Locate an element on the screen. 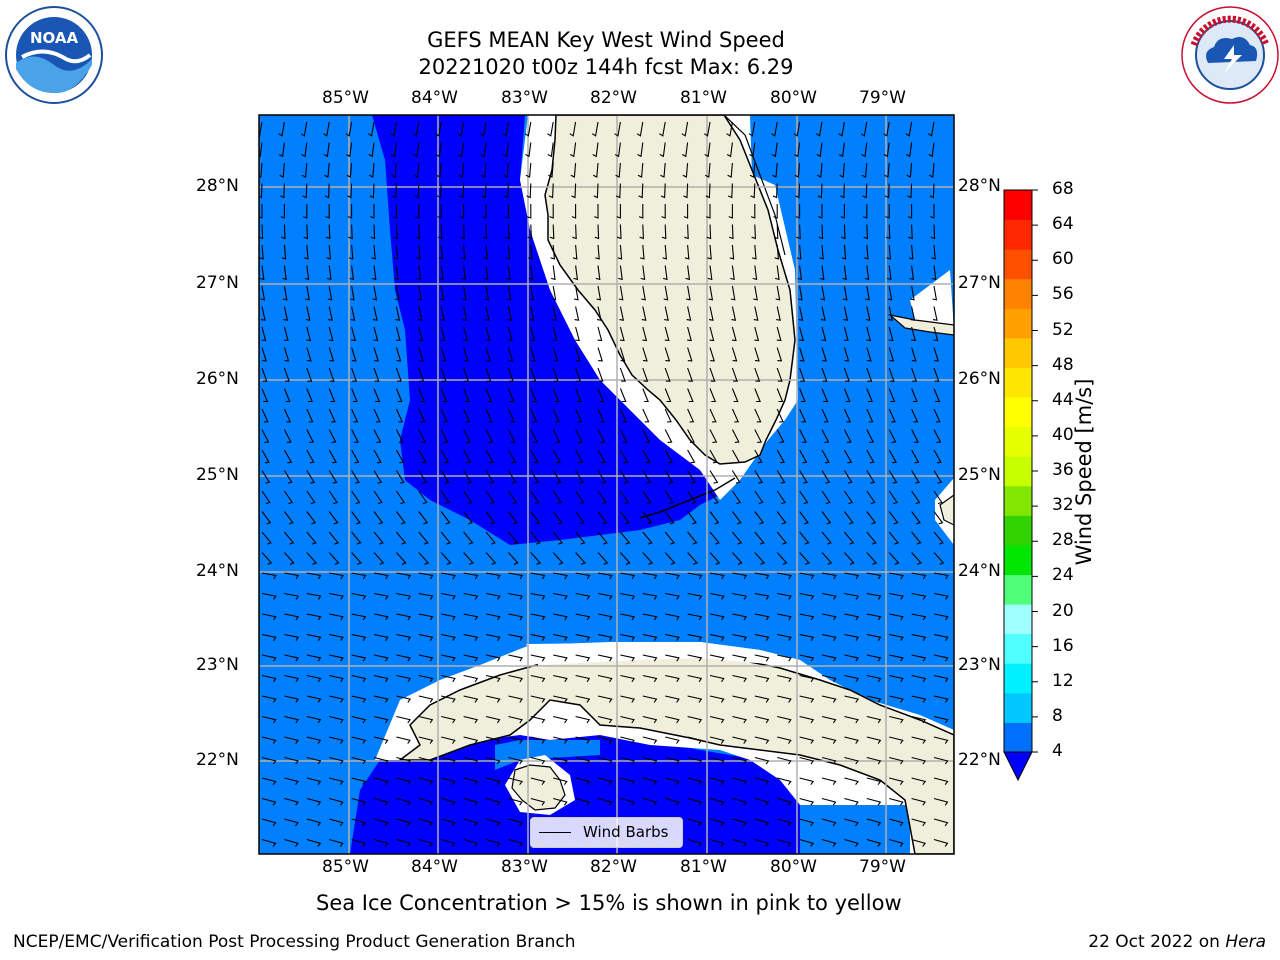 This screenshot has height=960, width=1280. lat-label-right: 25°N is located at coordinates (979, 475).